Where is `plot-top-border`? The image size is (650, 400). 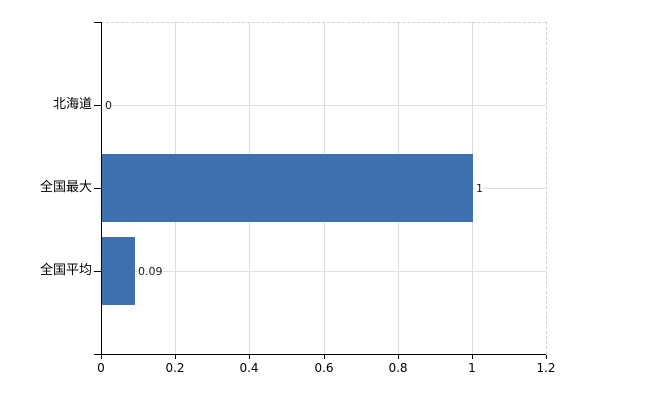 plot-top-border is located at coordinates (323, 22).